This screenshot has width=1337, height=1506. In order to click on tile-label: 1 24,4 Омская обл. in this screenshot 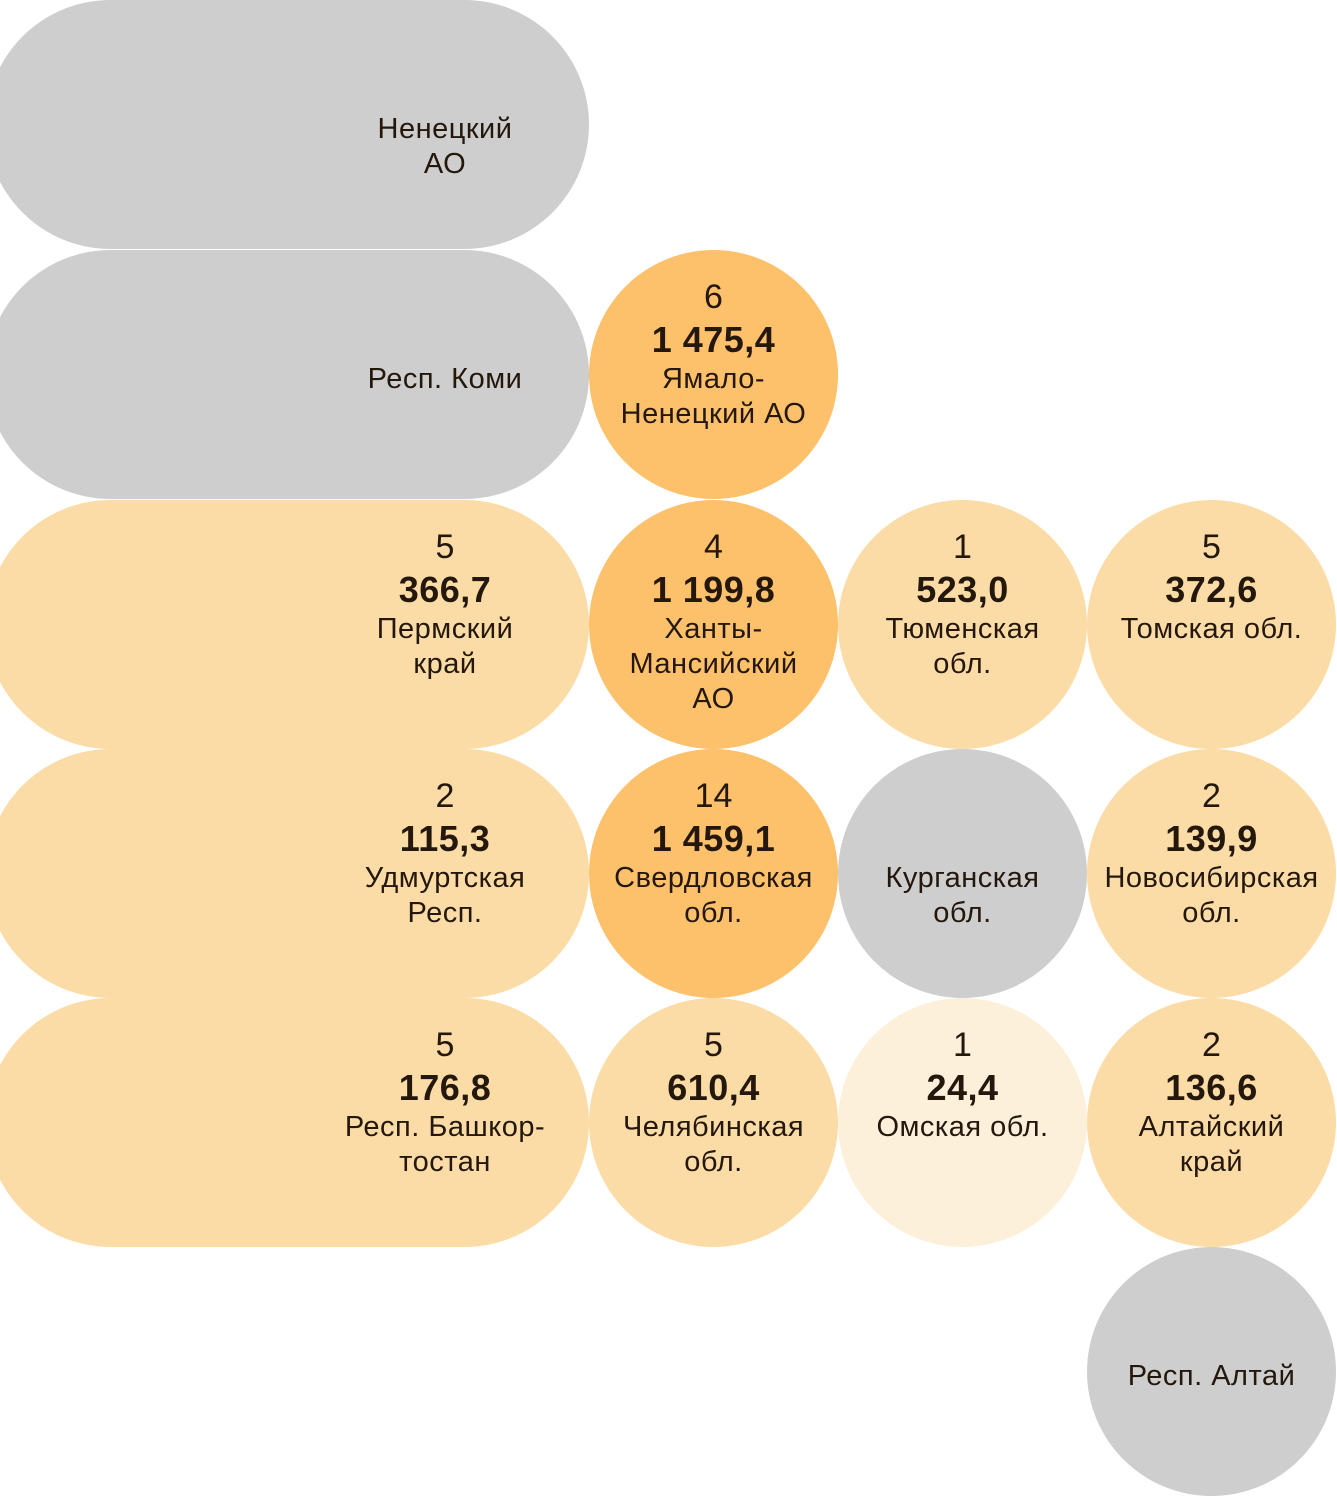, I will do `click(962, 1084)`.